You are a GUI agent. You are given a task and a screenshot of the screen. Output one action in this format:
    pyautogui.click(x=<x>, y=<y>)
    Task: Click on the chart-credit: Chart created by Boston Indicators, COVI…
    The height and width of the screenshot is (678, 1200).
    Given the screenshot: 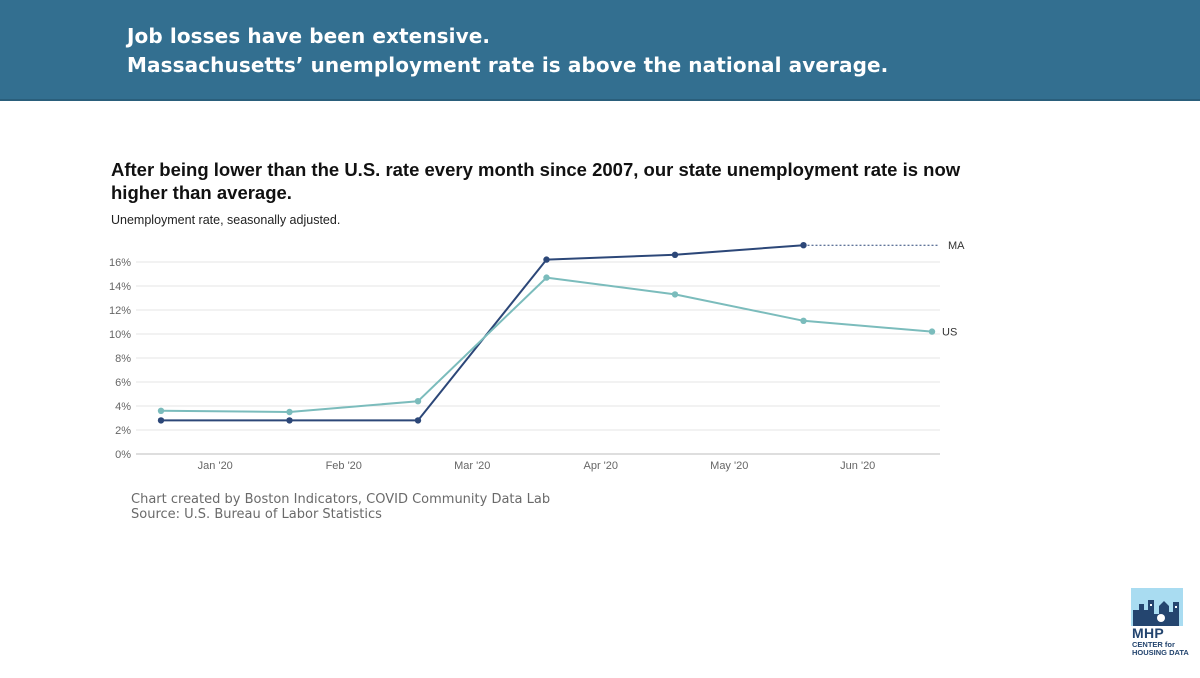 What is the action you would take?
    pyautogui.click(x=341, y=499)
    